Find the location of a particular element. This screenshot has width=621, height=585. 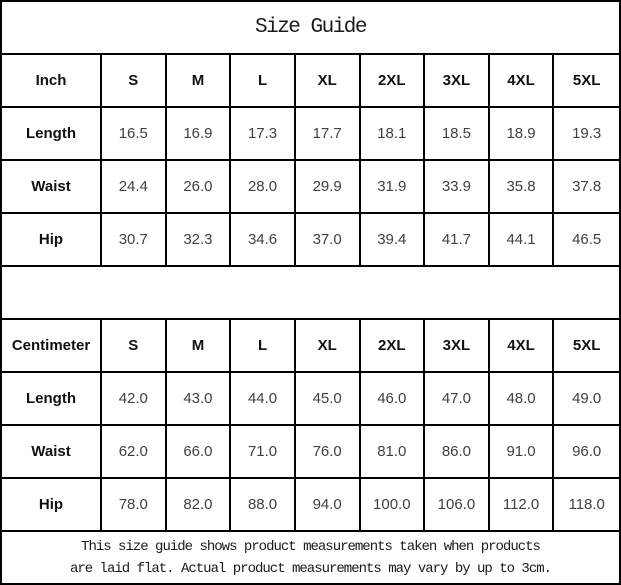

size-cell: 96.0 is located at coordinates (586, 452).